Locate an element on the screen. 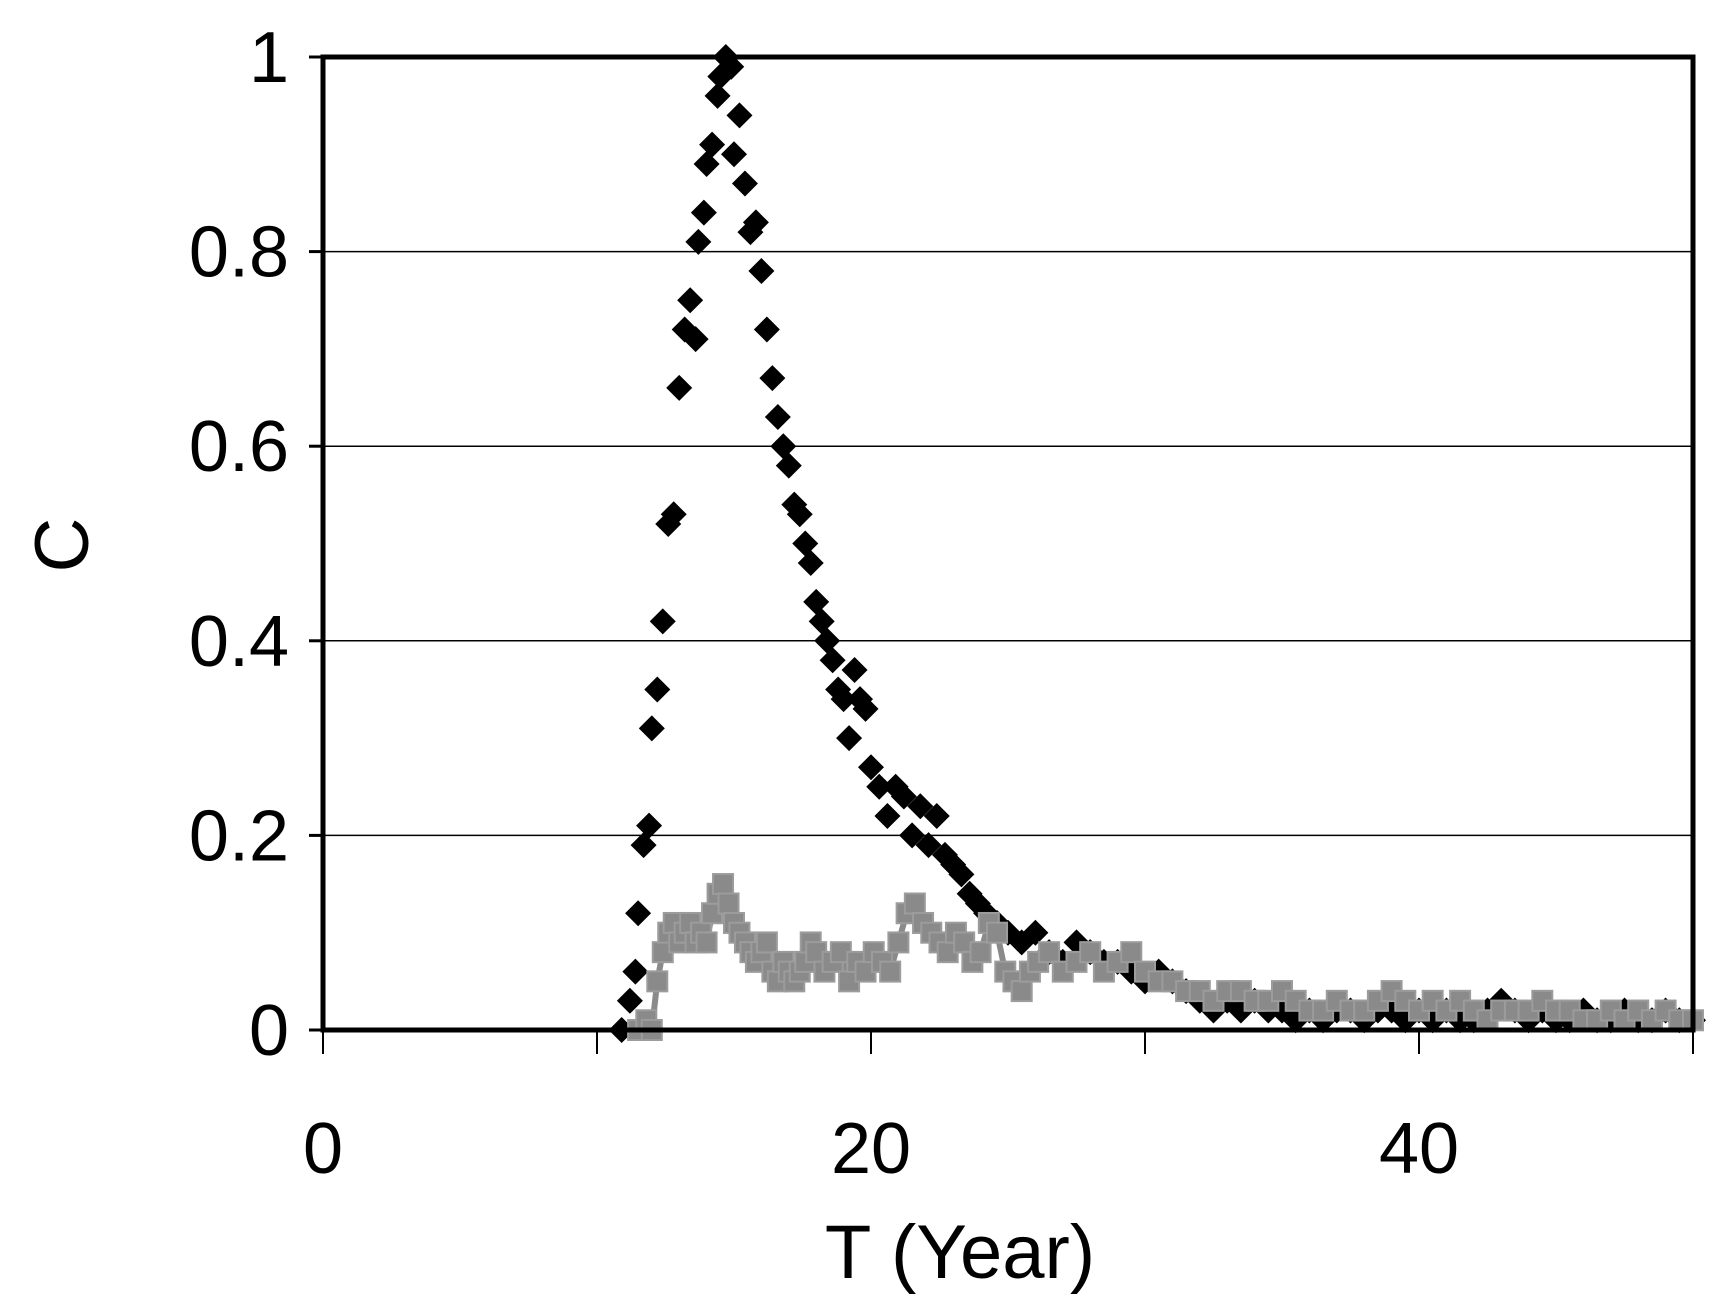  y-axis-label: C is located at coordinates (62, 545).